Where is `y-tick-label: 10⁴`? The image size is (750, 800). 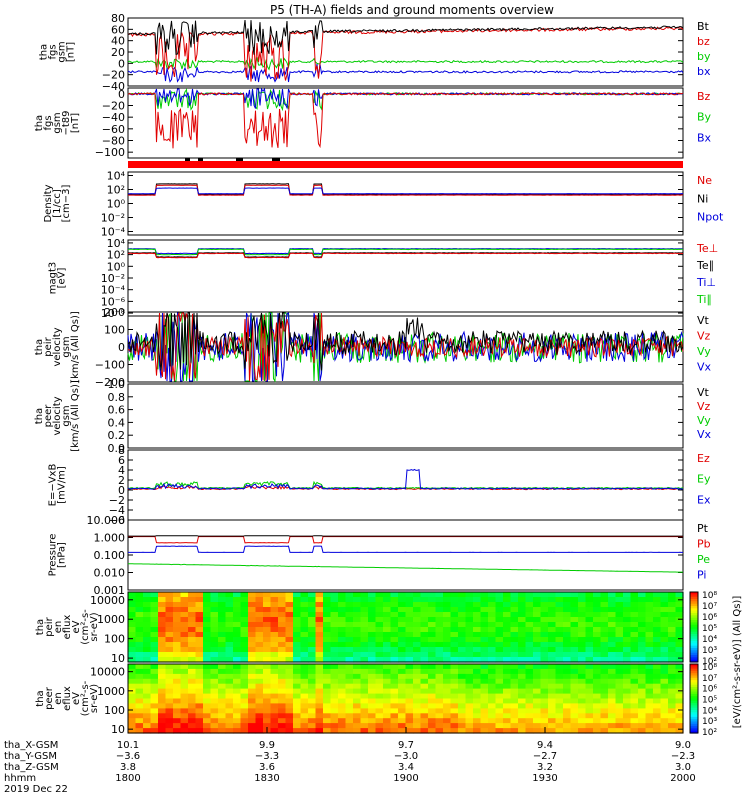
y-tick-label: 10⁴ is located at coordinates (116, 176).